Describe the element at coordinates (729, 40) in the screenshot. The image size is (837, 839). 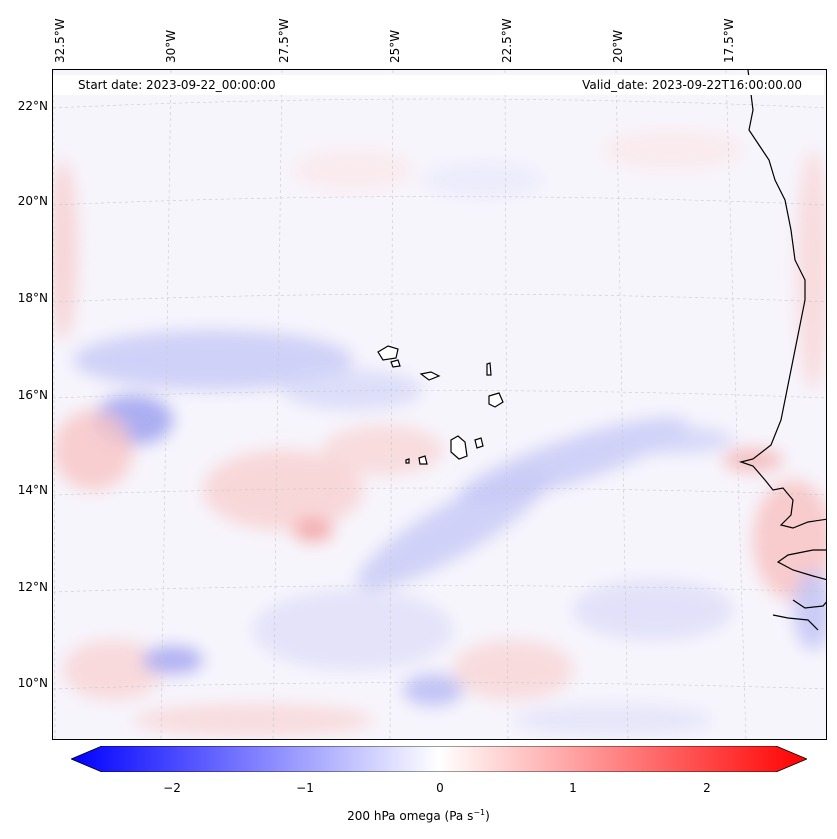
I see `lon-label: 17.5°W` at that location.